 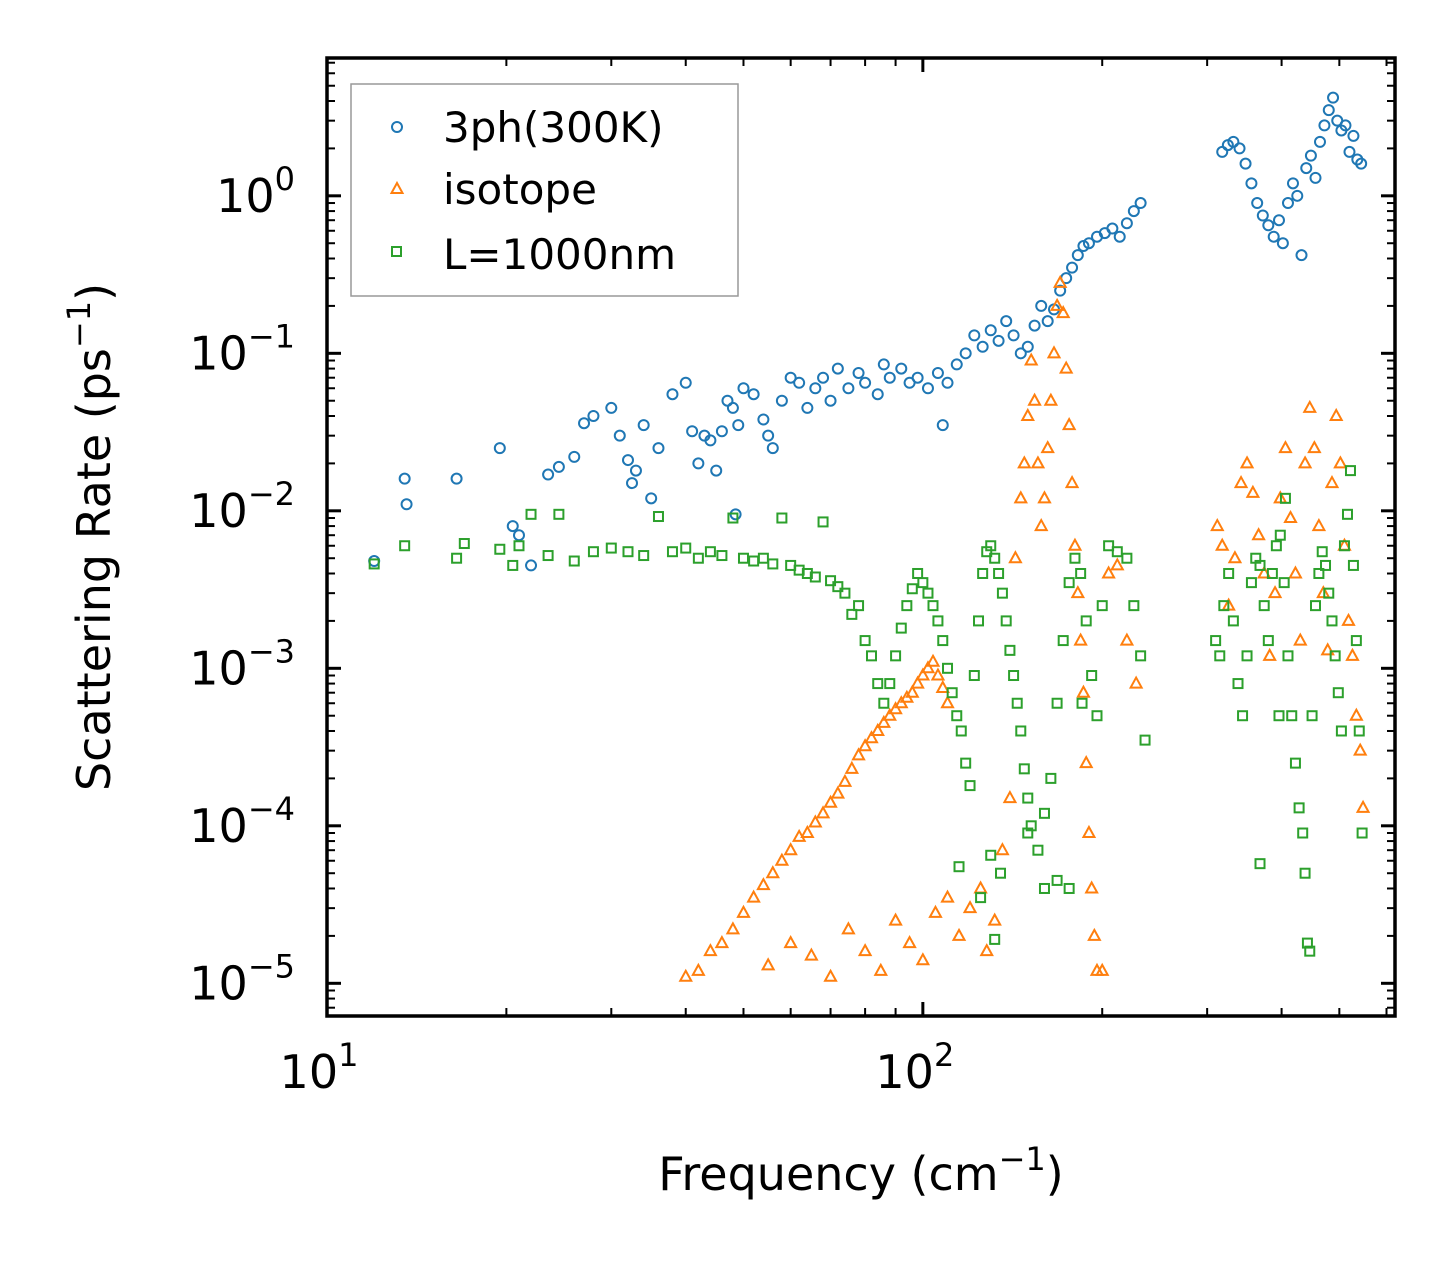 What do you see at coordinates (860, 1170) in the screenshot?
I see `x-axis-title: Frequency (cm−1)` at bounding box center [860, 1170].